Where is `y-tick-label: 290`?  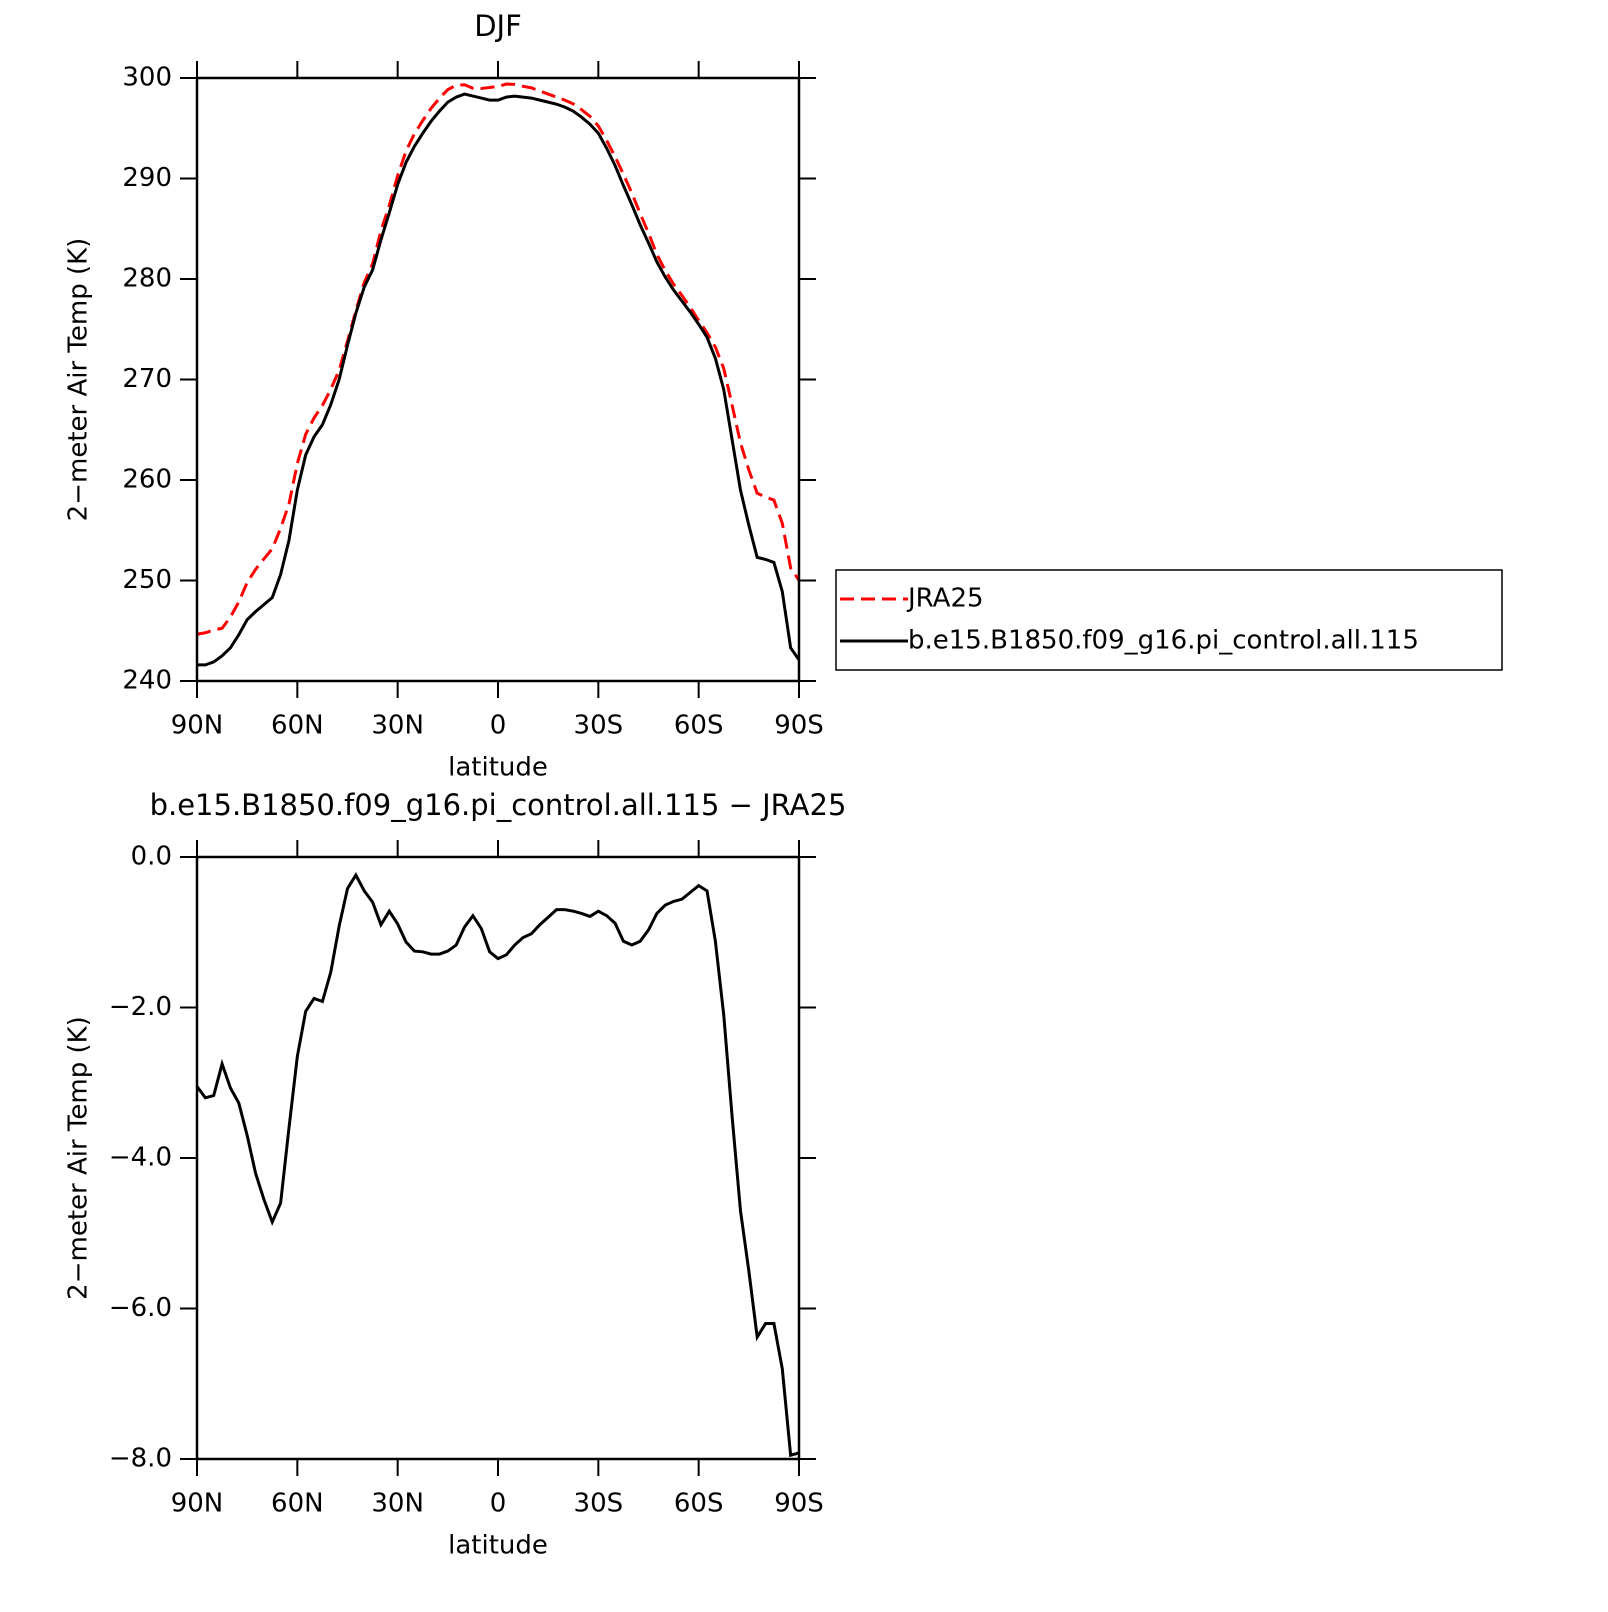
y-tick-label: 290 is located at coordinates (147, 178).